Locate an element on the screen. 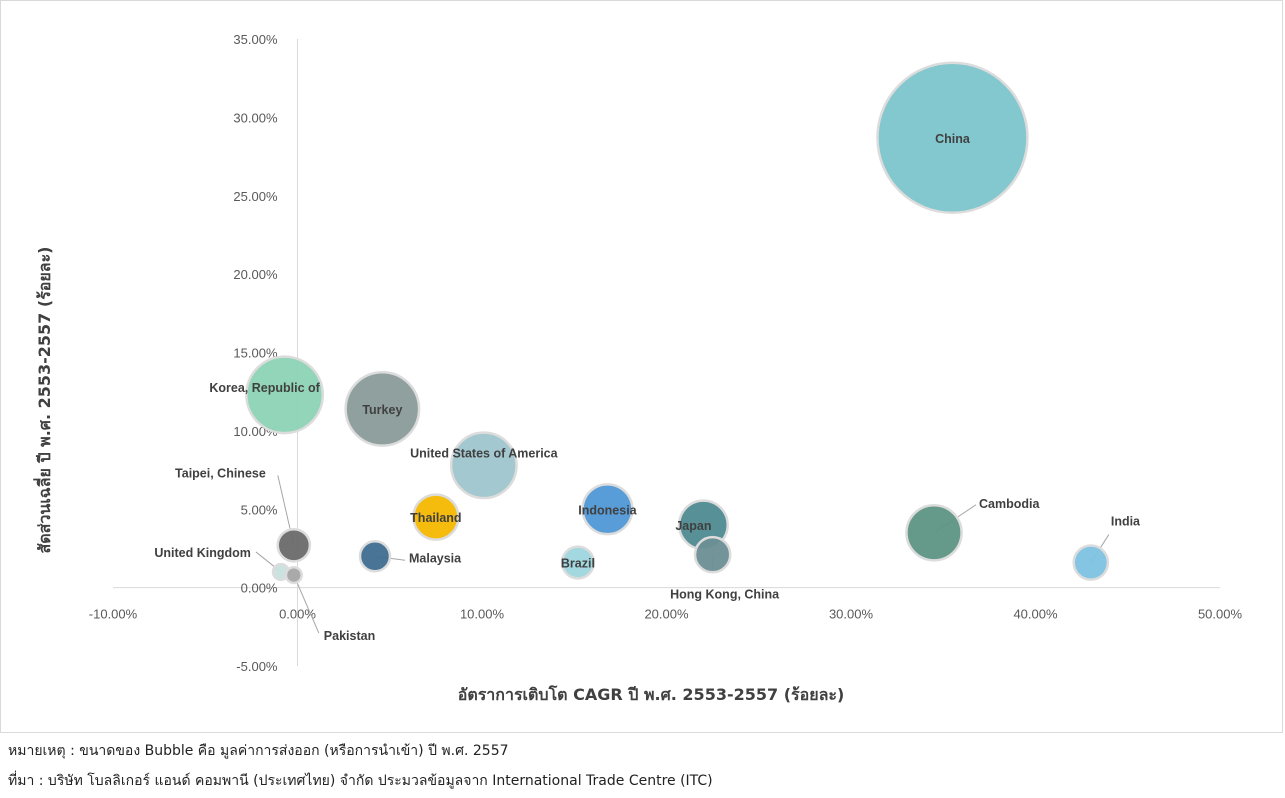 Image resolution: width=1285 pixels, height=798 pixels. data-label: Cambodia is located at coordinates (1009, 504).